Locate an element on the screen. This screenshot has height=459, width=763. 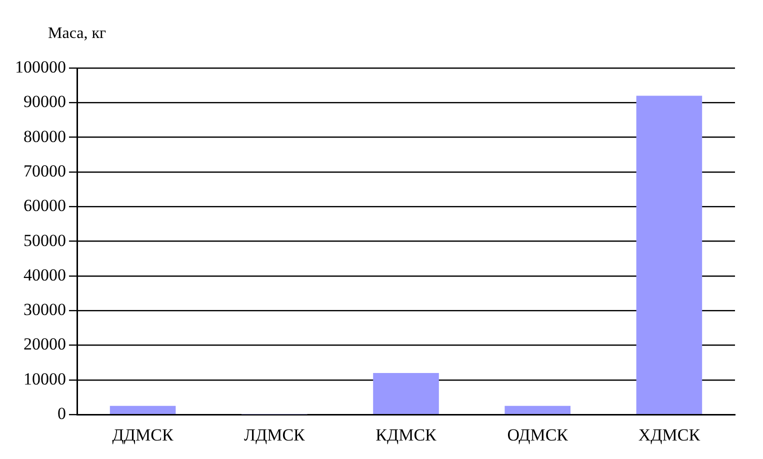
y-tick-label: 90000 is located at coordinates (45, 102).